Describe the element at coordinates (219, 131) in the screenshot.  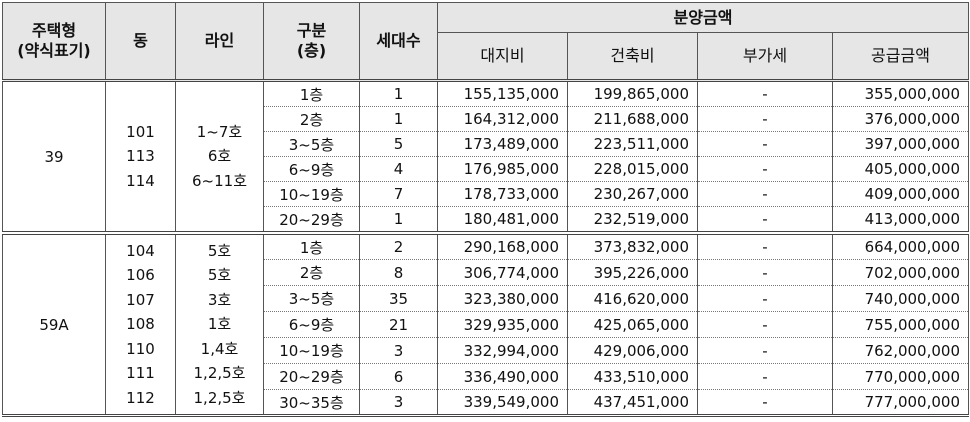
I see `line-value: 1~7호` at that location.